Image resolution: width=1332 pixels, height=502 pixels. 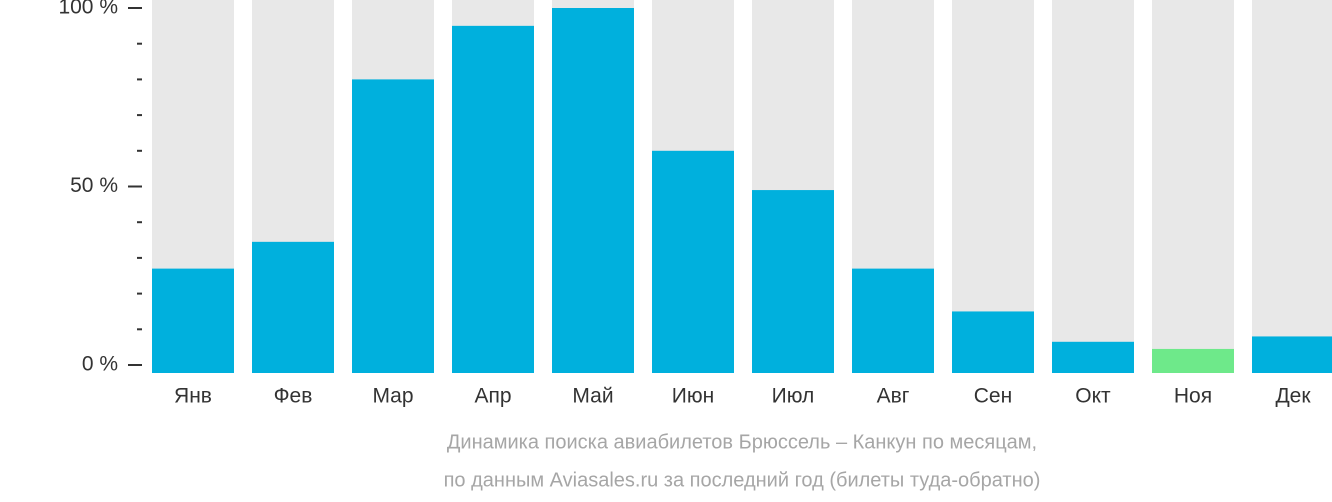 What do you see at coordinates (193, 396) in the screenshot?
I see `x-tick-label: Янв` at bounding box center [193, 396].